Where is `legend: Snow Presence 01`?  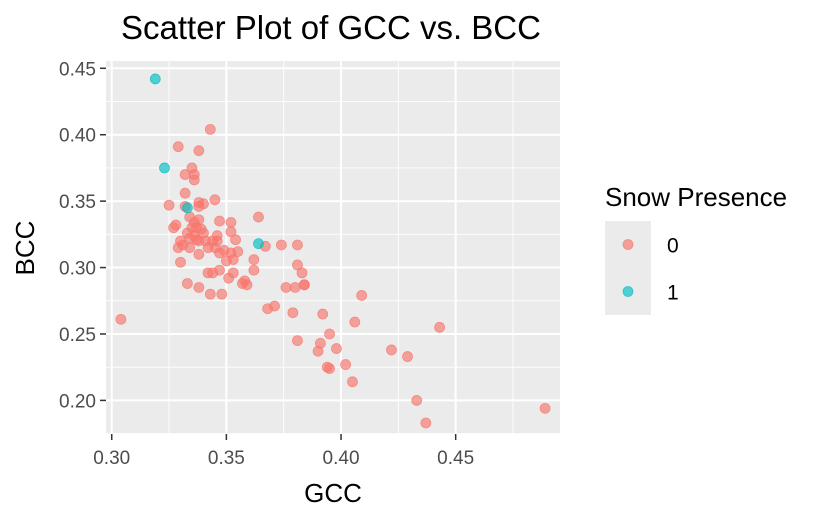
legend: Snow Presence 01 is located at coordinates (696, 248).